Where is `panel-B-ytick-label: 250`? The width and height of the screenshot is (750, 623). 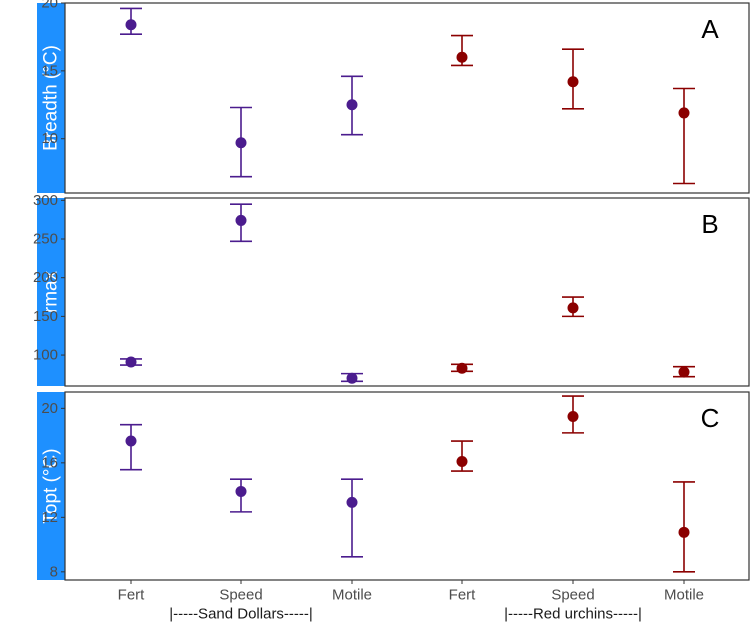 panel-B-ytick-label: 250 is located at coordinates (45, 239).